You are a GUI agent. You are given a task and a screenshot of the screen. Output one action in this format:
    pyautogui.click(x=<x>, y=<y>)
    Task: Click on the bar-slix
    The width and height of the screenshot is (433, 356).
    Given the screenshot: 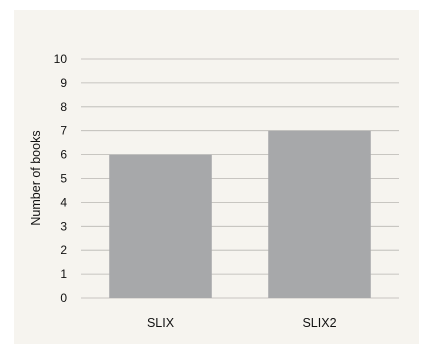 What is the action you would take?
    pyautogui.click(x=160, y=226)
    